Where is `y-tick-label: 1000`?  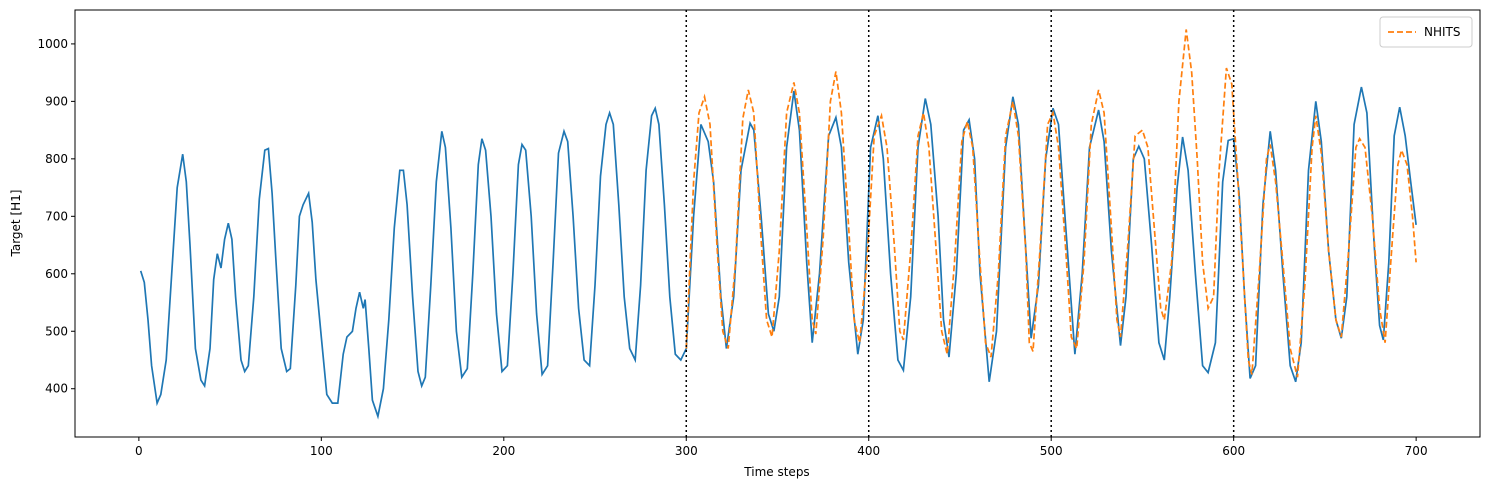
y-tick-label: 1000 is located at coordinates (52, 44).